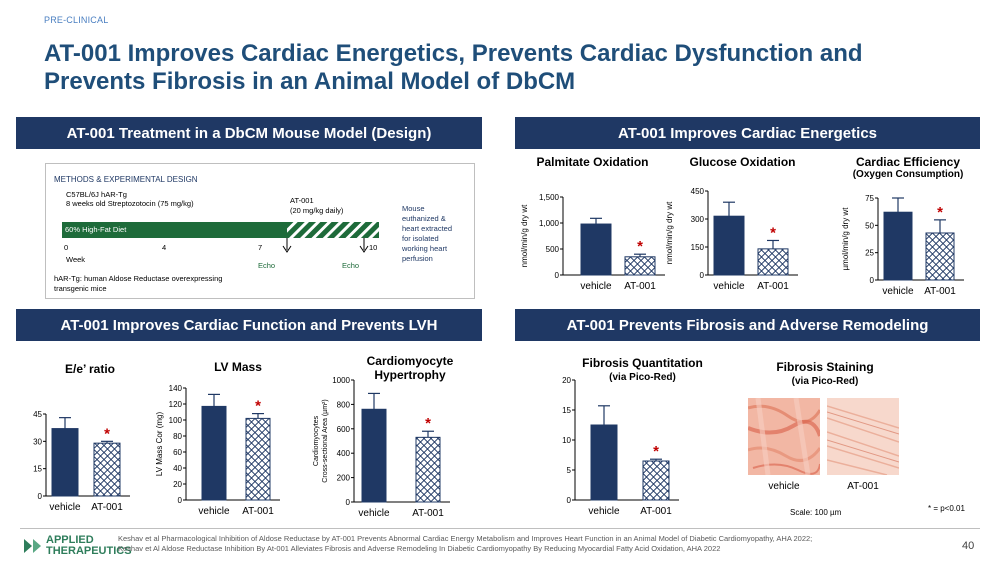  Describe the element at coordinates (898, 291) in the screenshot. I see `efficiency-category-label: vehicle` at that location.